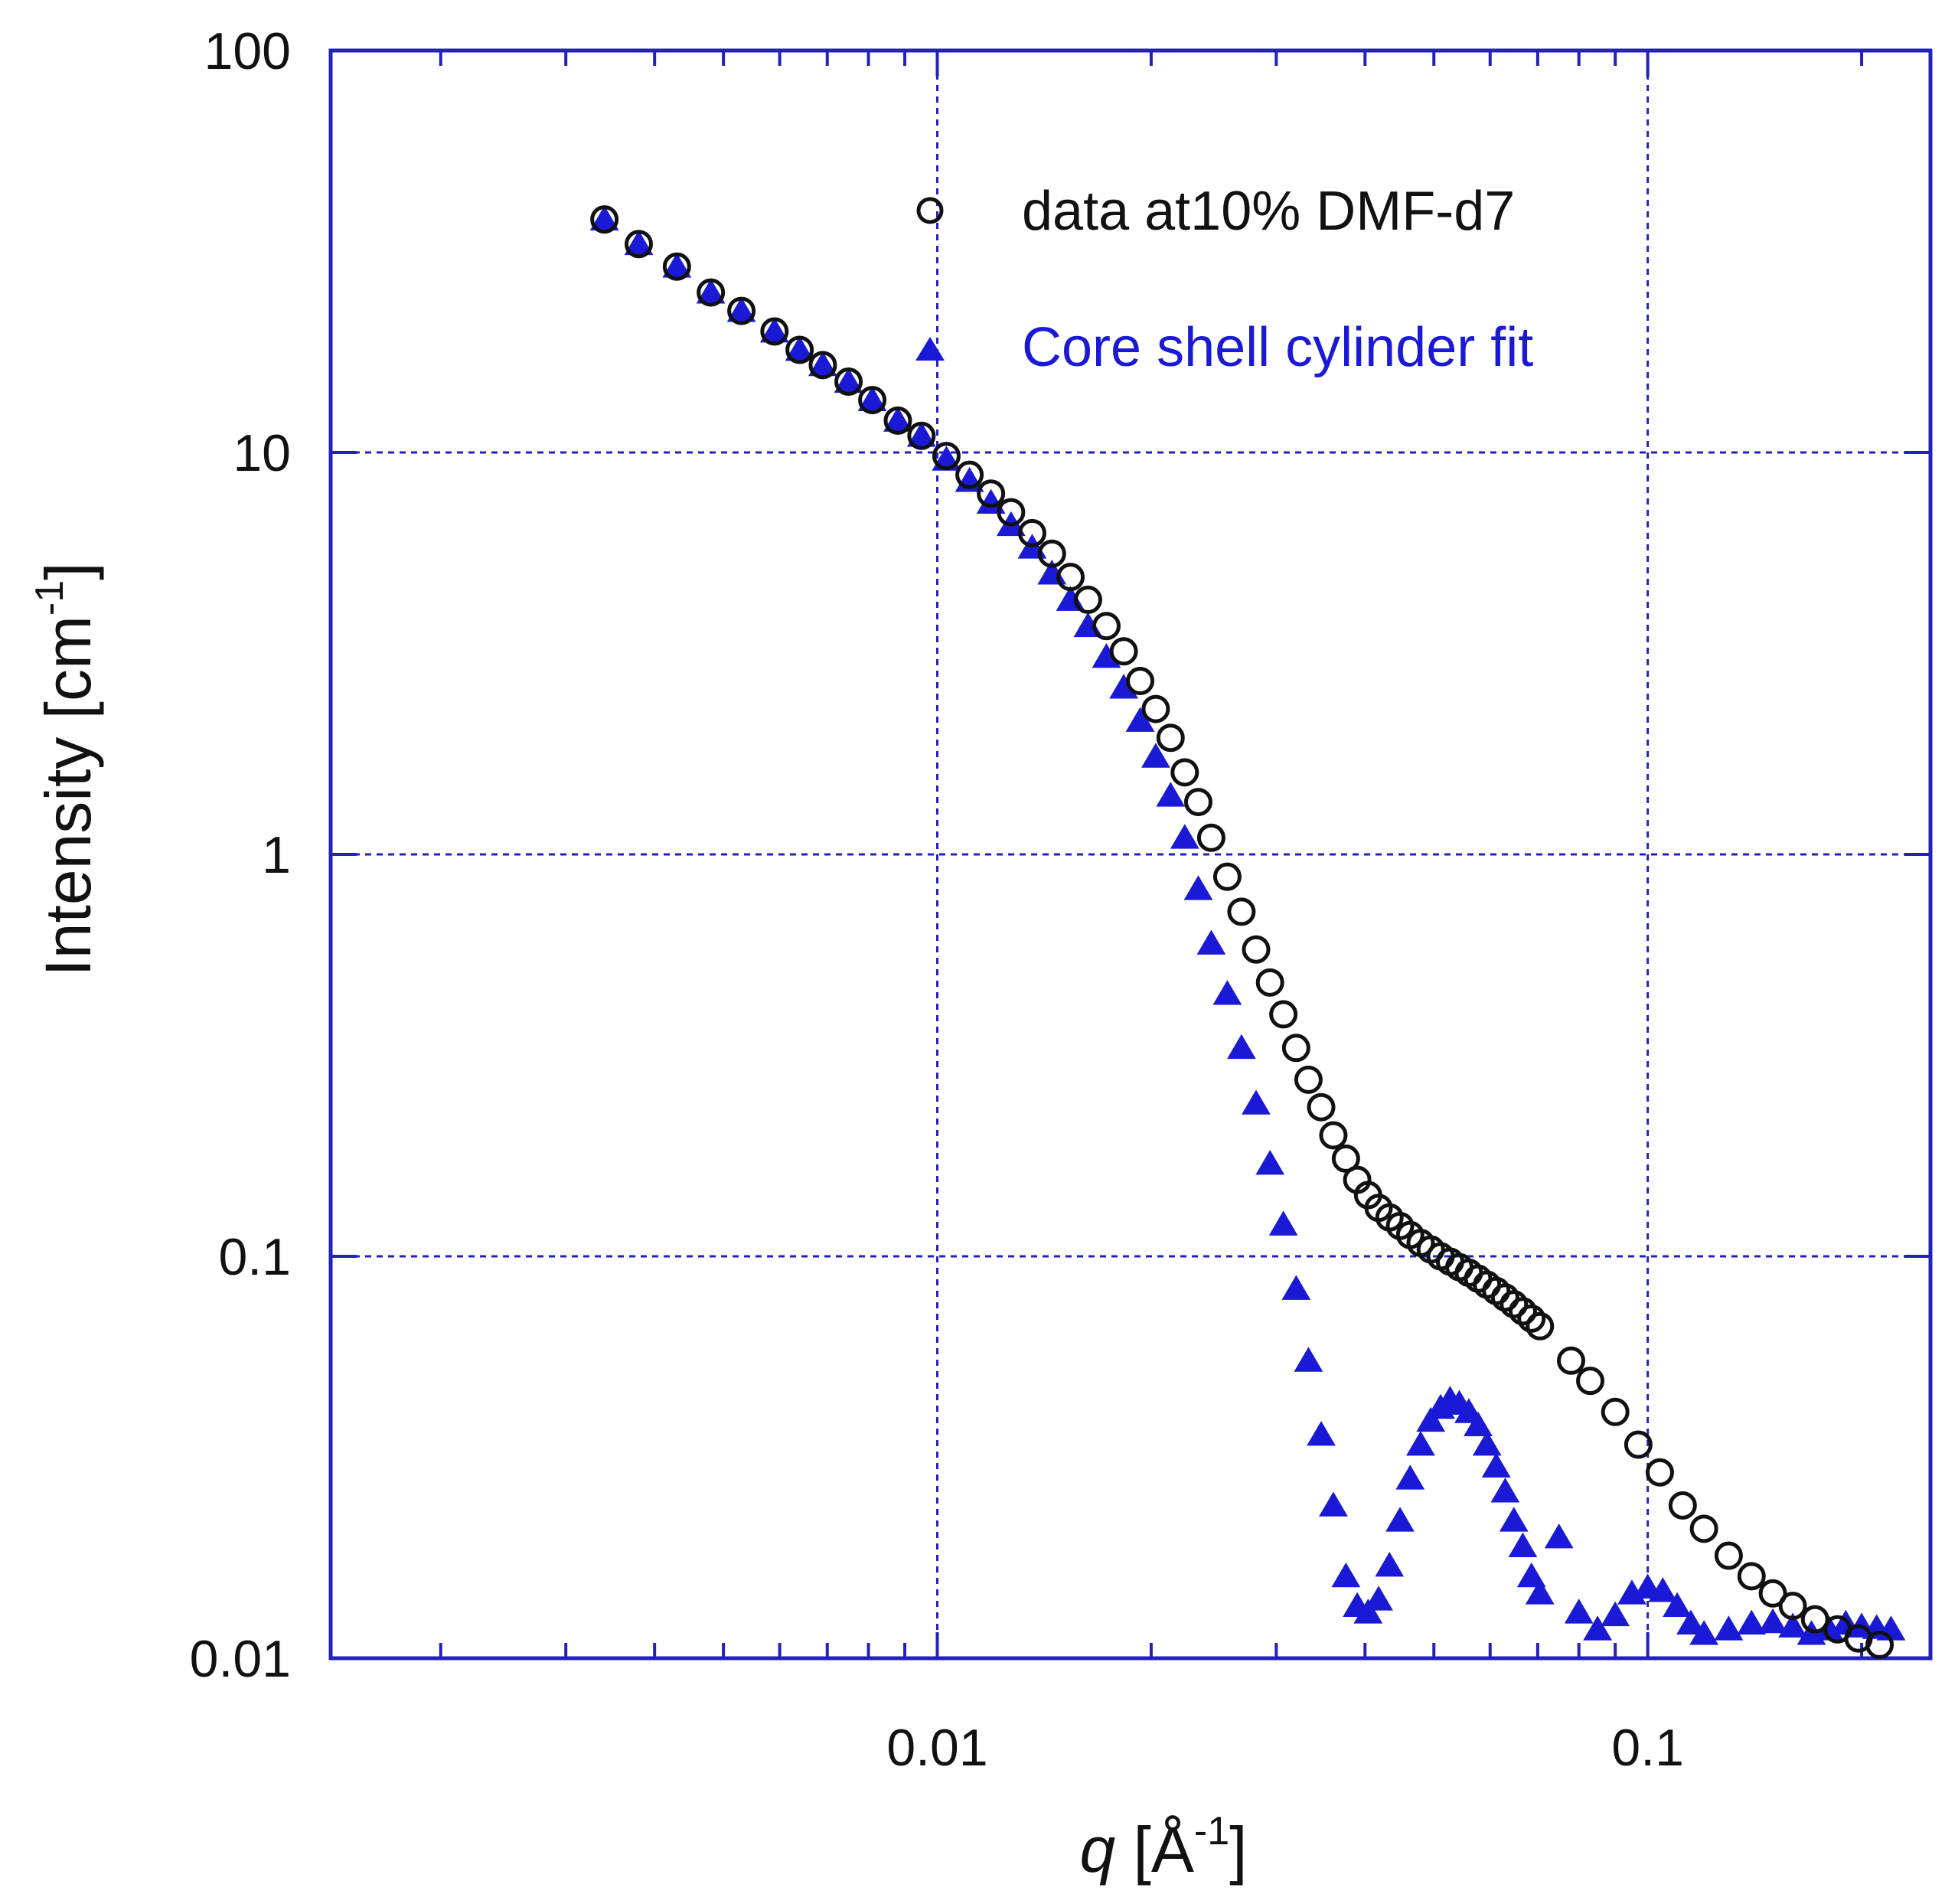 This screenshot has height=1904, width=1945. I want to click on x-axis-exponent: -1, so click(1211, 1831).